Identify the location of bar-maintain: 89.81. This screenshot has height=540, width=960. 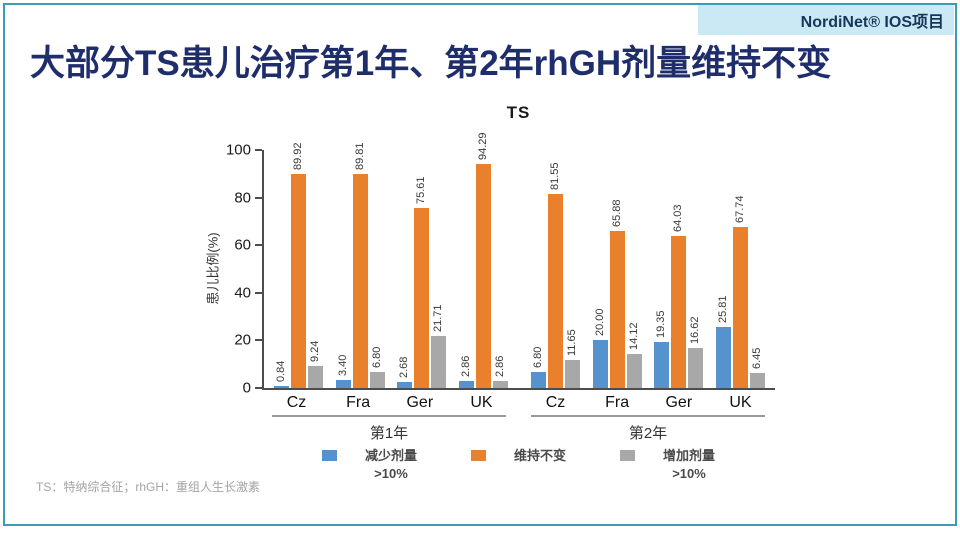
(360, 265).